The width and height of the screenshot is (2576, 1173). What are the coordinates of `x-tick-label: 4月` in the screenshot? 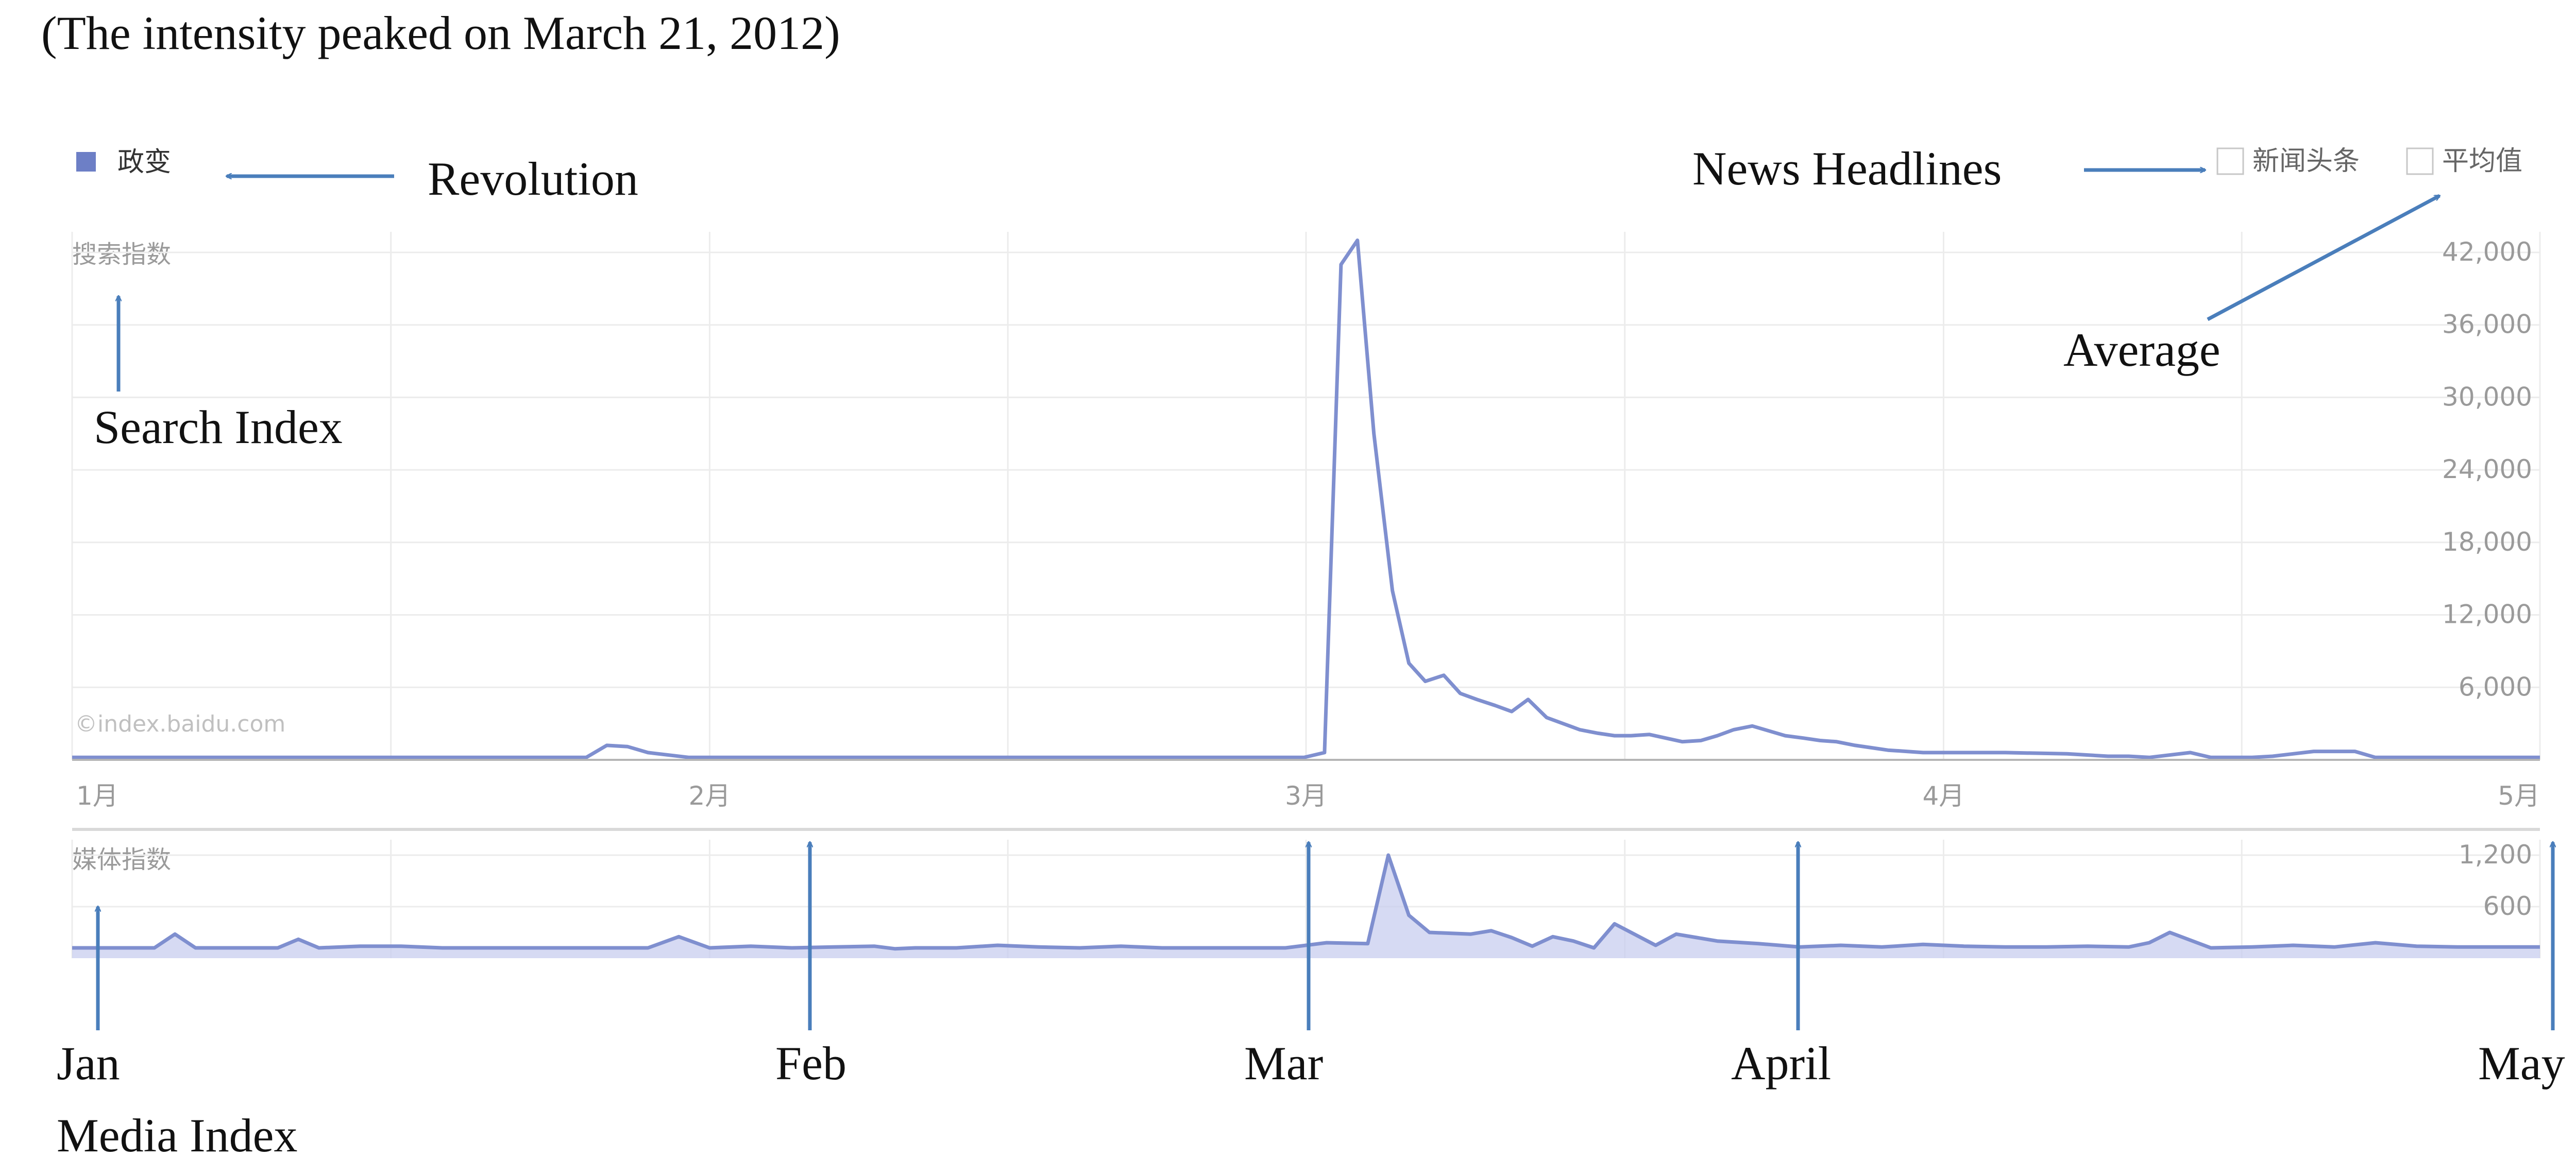 It's located at (1944, 796).